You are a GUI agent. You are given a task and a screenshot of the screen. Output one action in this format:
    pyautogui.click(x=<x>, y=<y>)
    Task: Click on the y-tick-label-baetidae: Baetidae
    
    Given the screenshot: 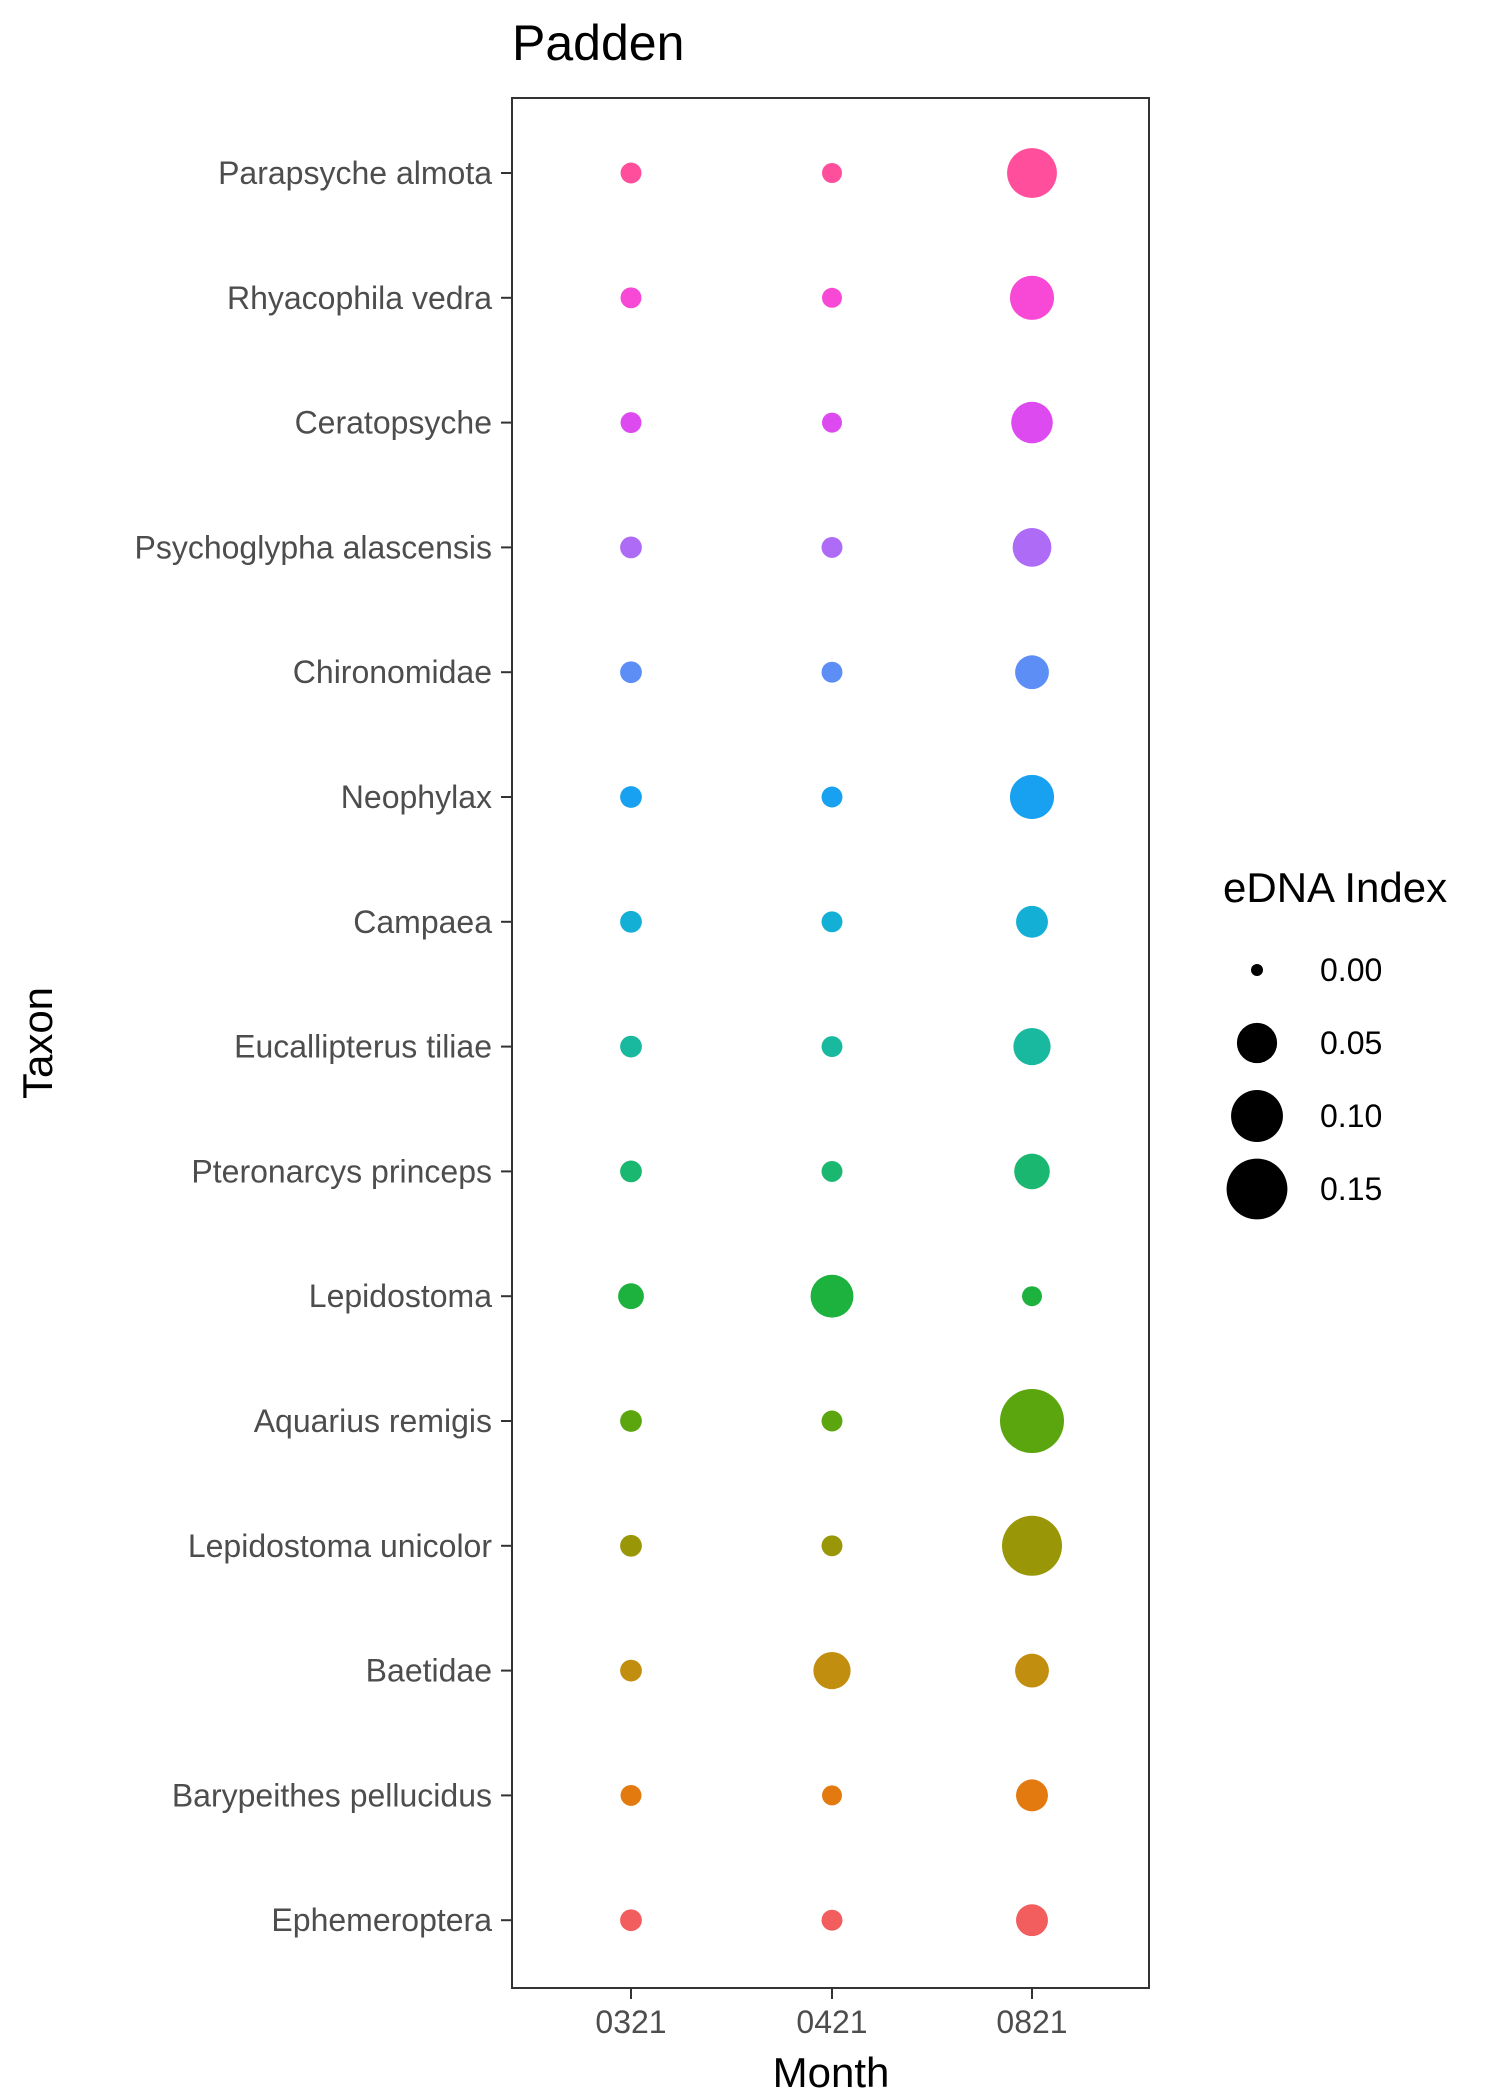 What is the action you would take?
    pyautogui.click(x=429, y=1671)
    